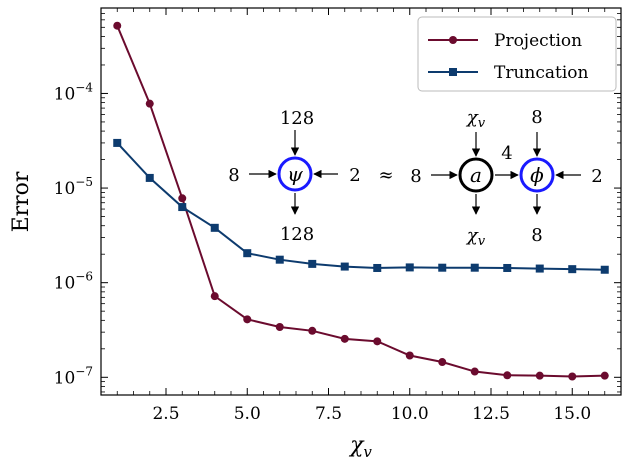 The image size is (631, 459). What do you see at coordinates (385, 175) in the screenshot?
I see `approx-symbol: ≈` at bounding box center [385, 175].